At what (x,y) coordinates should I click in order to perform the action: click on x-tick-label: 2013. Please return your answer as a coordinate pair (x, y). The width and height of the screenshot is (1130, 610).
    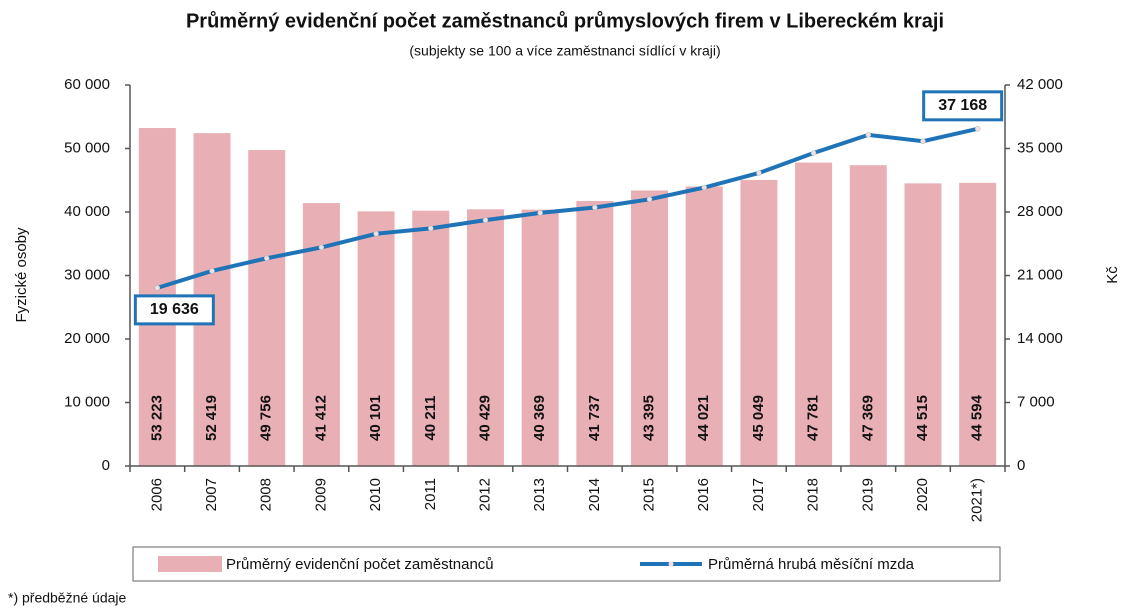
    Looking at the image, I should click on (539, 494).